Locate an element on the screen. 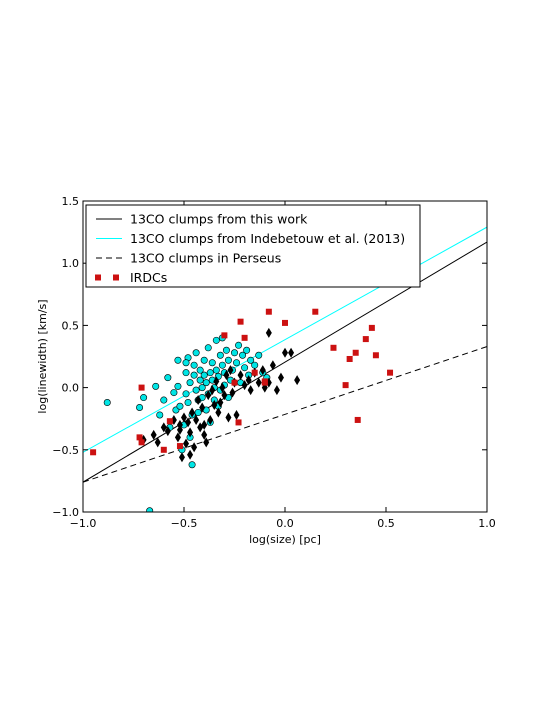  x-axis-label: log(size) [pc] is located at coordinates (285, 539).